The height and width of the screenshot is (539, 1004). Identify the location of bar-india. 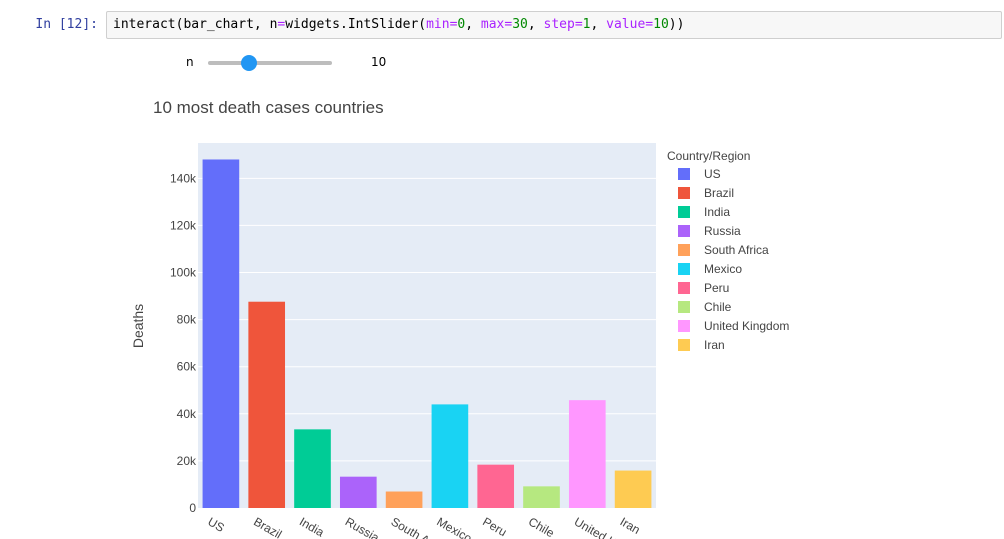
(312, 468).